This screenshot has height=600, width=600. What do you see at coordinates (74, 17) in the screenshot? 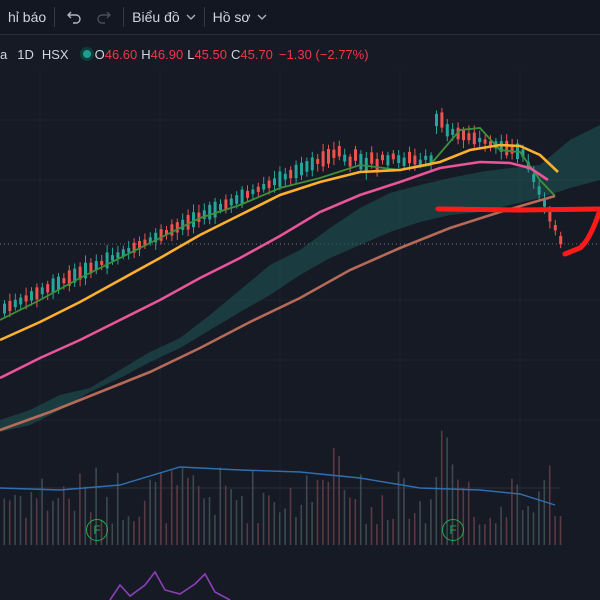
I see `undo-icon` at bounding box center [74, 17].